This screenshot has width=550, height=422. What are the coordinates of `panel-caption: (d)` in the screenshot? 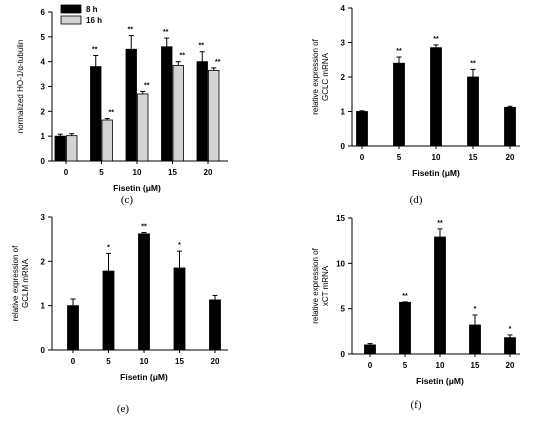 It's located at (416, 200).